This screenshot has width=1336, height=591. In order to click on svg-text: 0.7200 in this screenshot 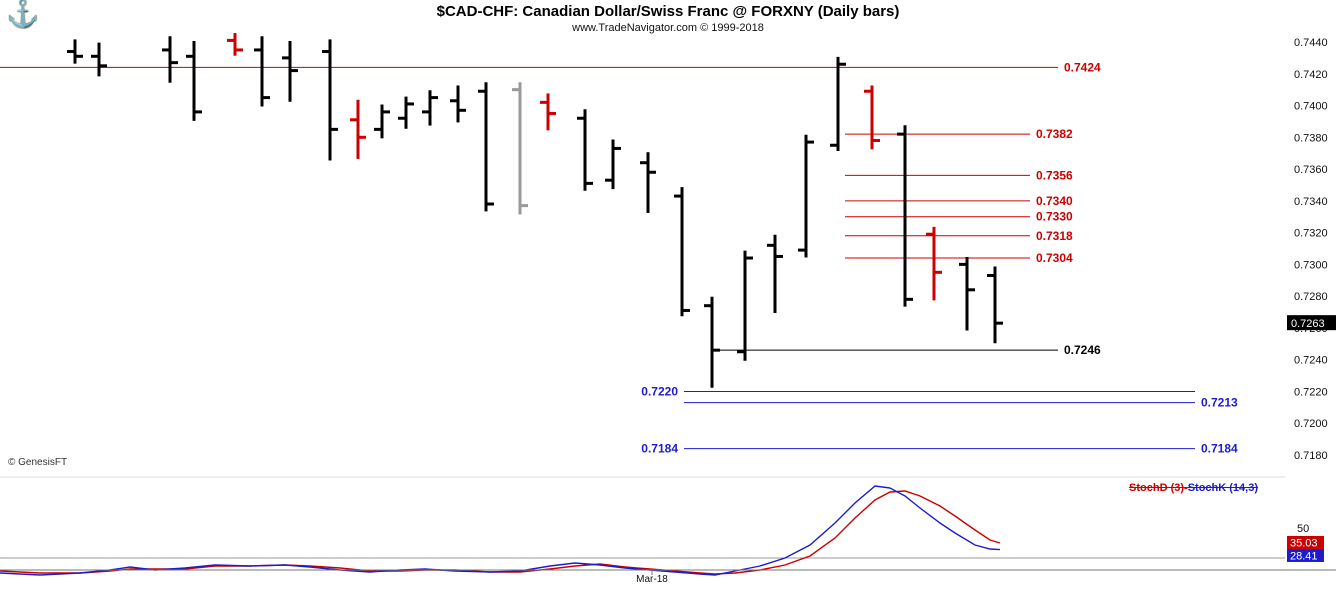, I will do `click(1311, 424)`.